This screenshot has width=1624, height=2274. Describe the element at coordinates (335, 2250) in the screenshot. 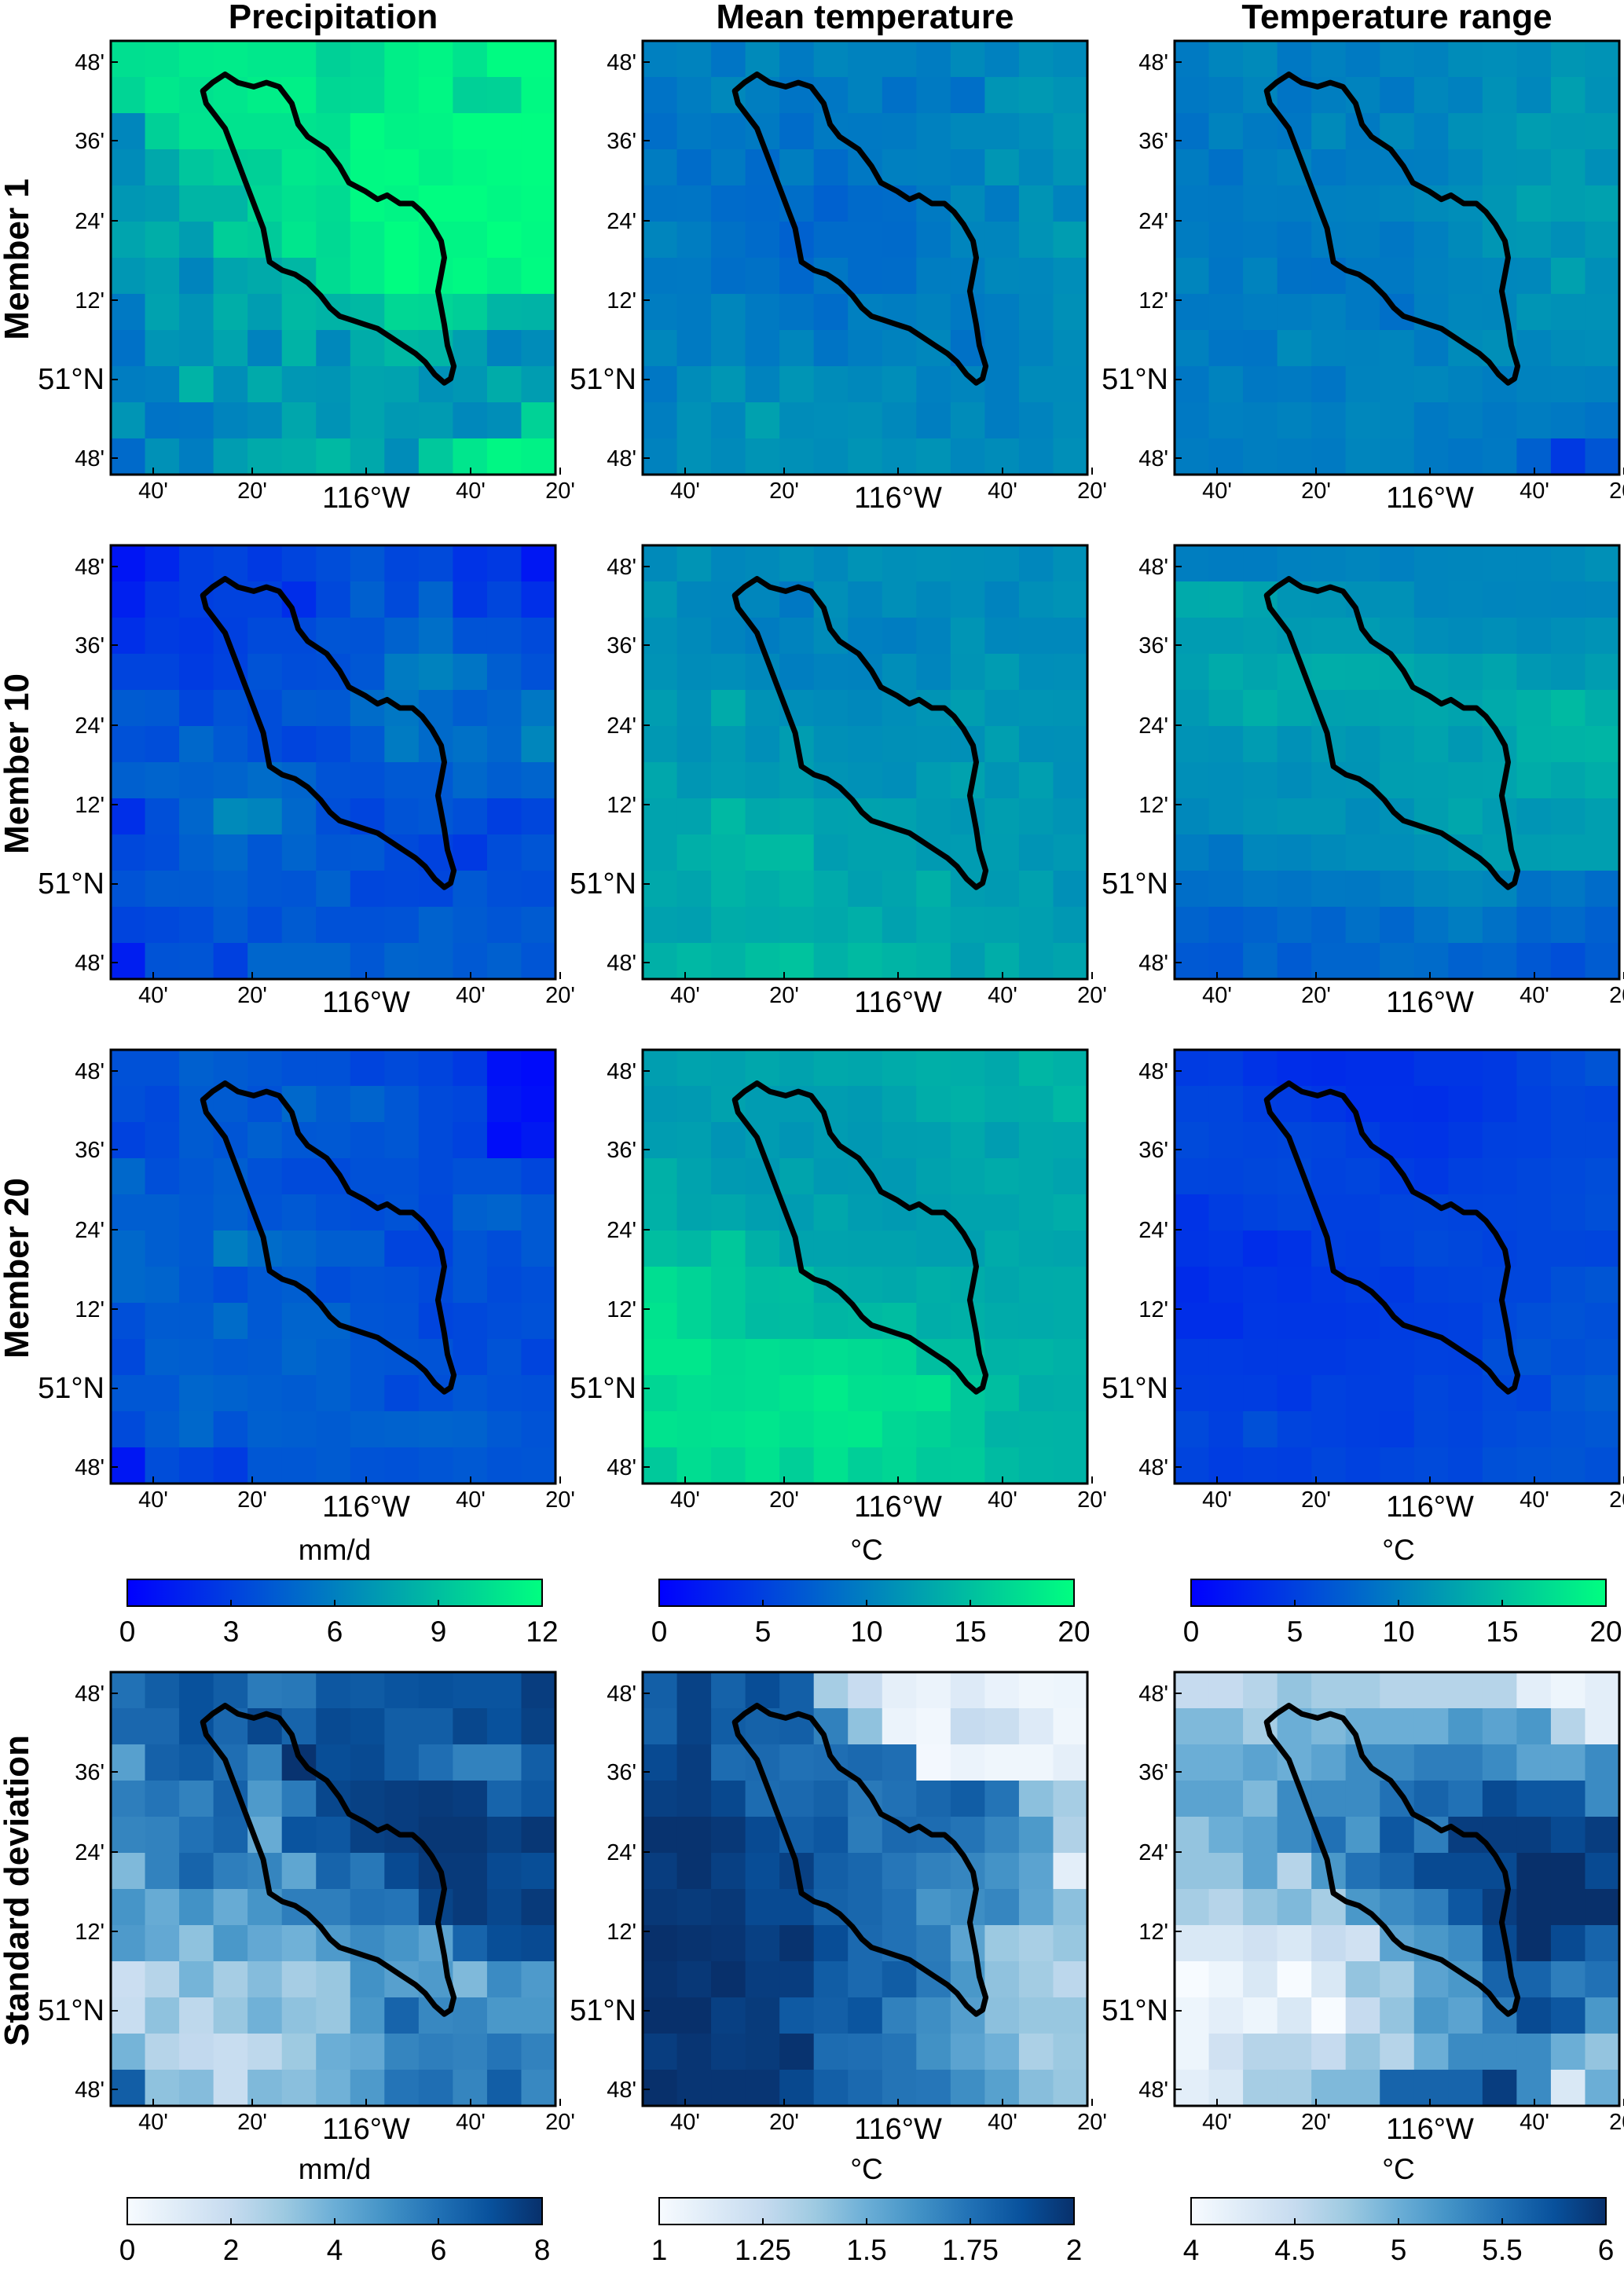

I see `colorbar-tick-label: 4` at that location.